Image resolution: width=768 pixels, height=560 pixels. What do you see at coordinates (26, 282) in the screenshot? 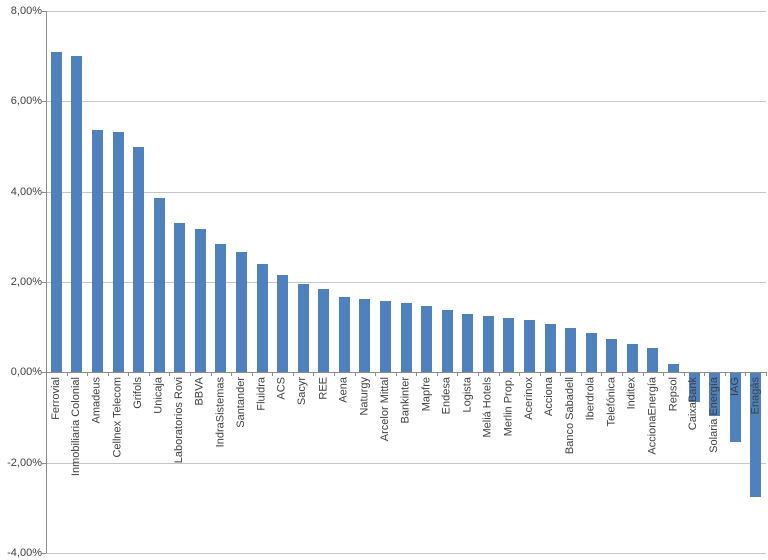
I see `y-axis-tick-label: 2,00%` at bounding box center [26, 282].